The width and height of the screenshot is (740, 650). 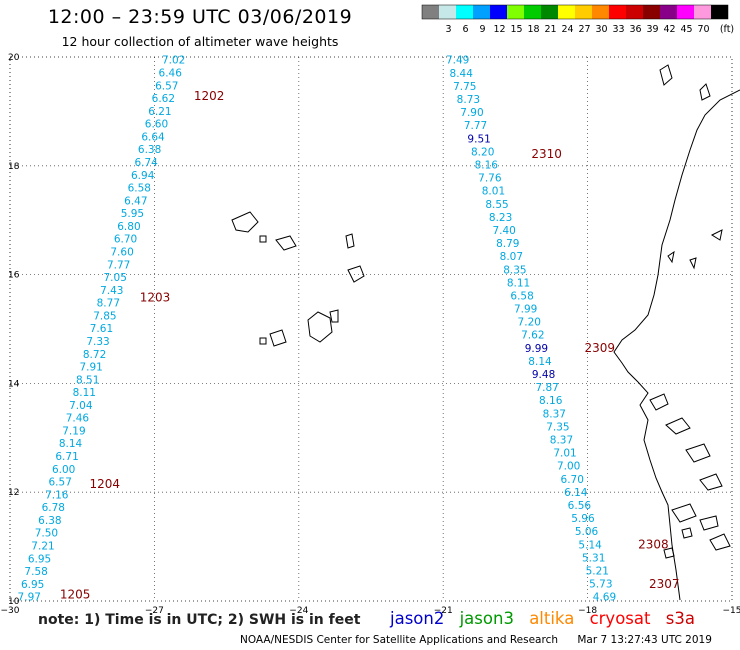 What do you see at coordinates (550, 29) in the screenshot?
I see `colorbar-tick-label: 21` at bounding box center [550, 29].